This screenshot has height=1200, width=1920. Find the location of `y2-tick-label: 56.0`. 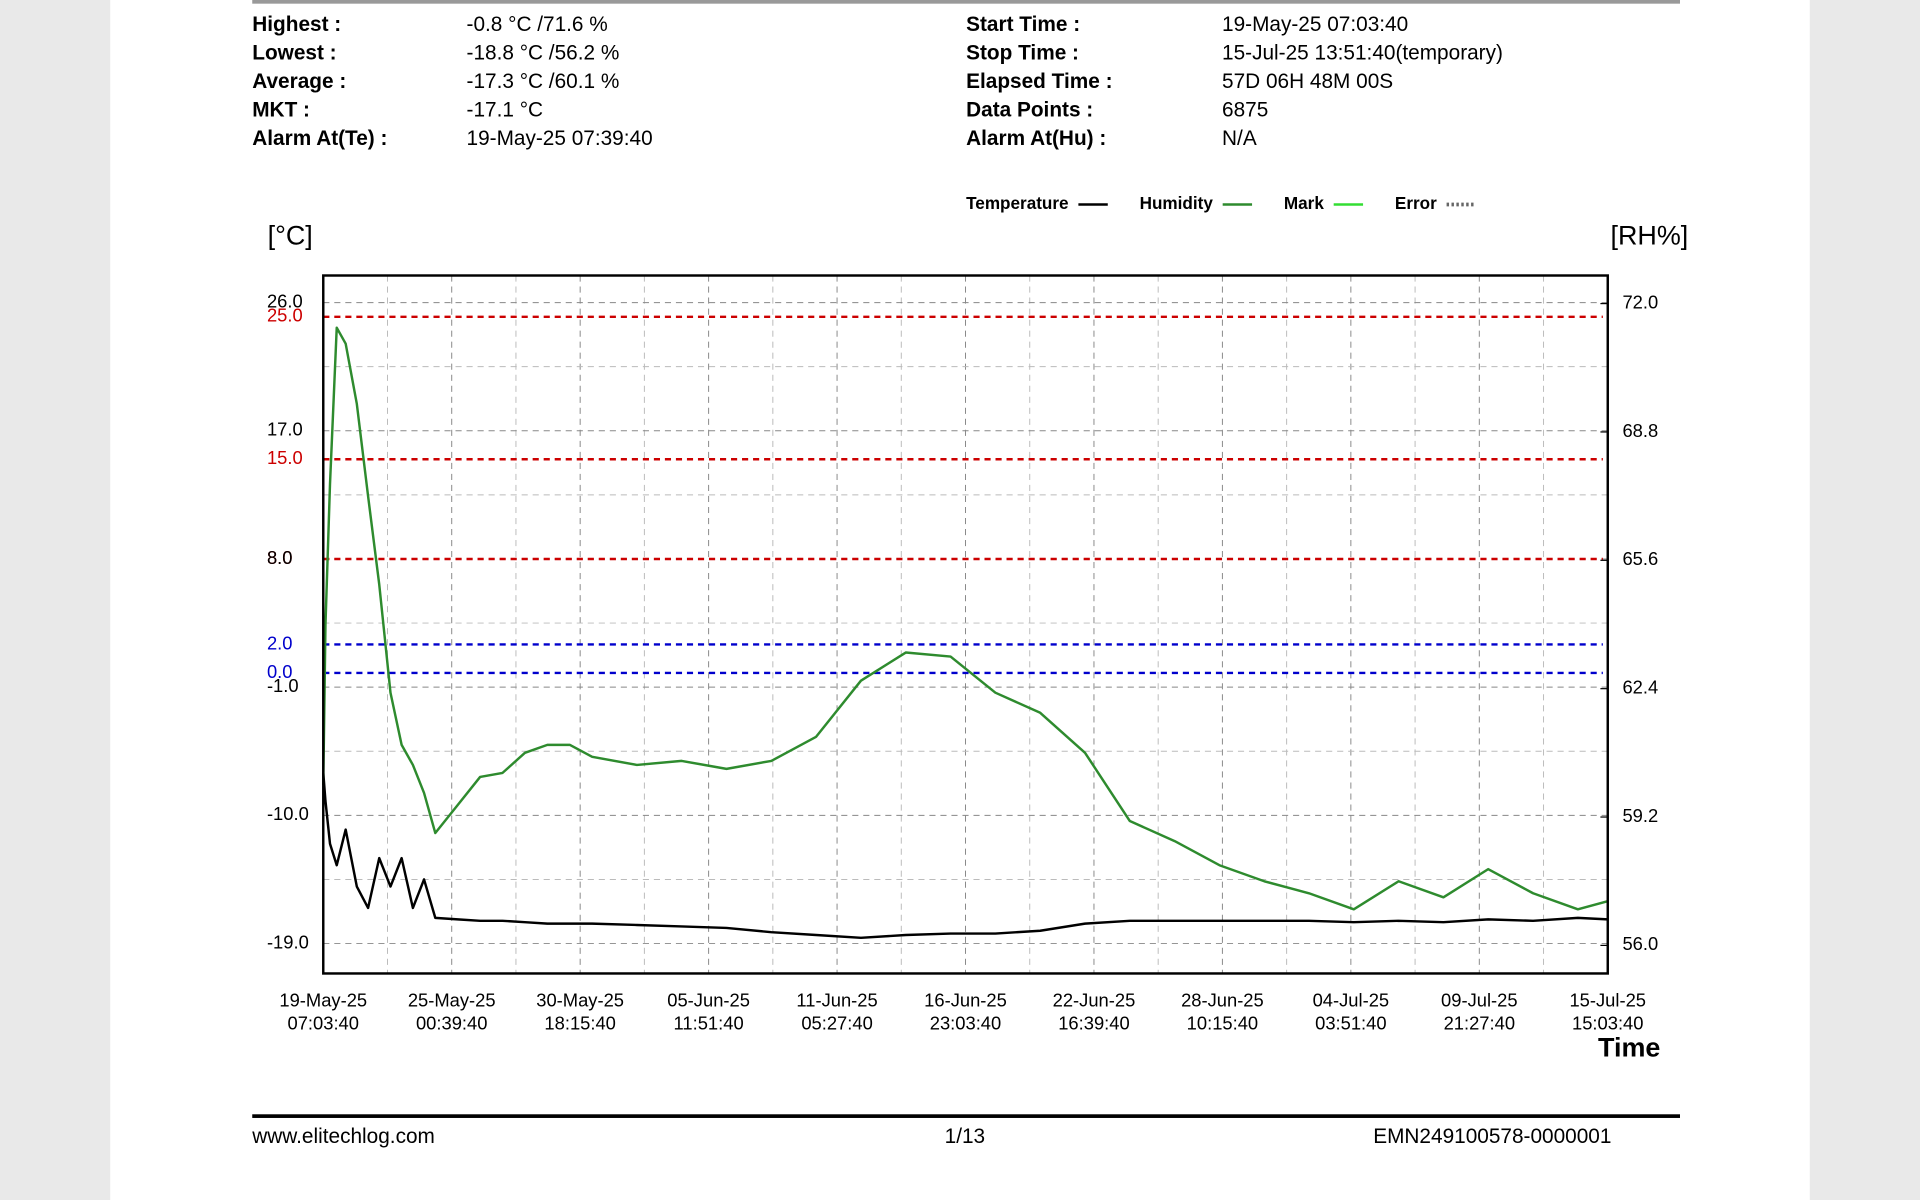

y2-tick-label: 56.0 is located at coordinates (1640, 943).